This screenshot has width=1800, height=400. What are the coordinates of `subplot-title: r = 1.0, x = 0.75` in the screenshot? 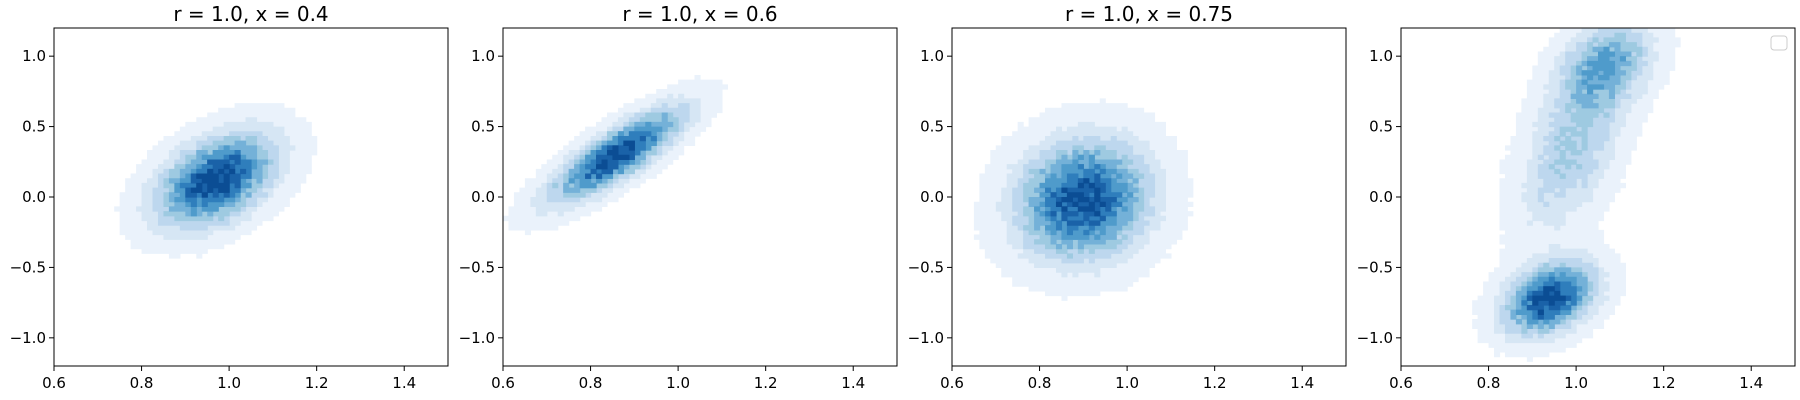 It's located at (1149, 14).